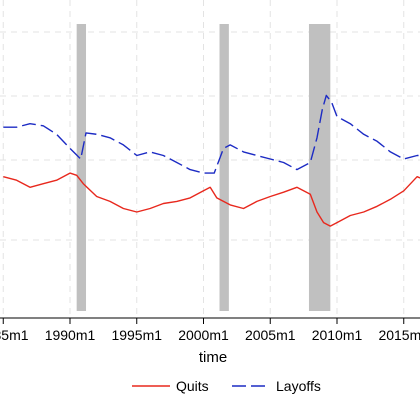  Describe the element at coordinates (213, 357) in the screenshot. I see `x-axis-title: time` at that location.